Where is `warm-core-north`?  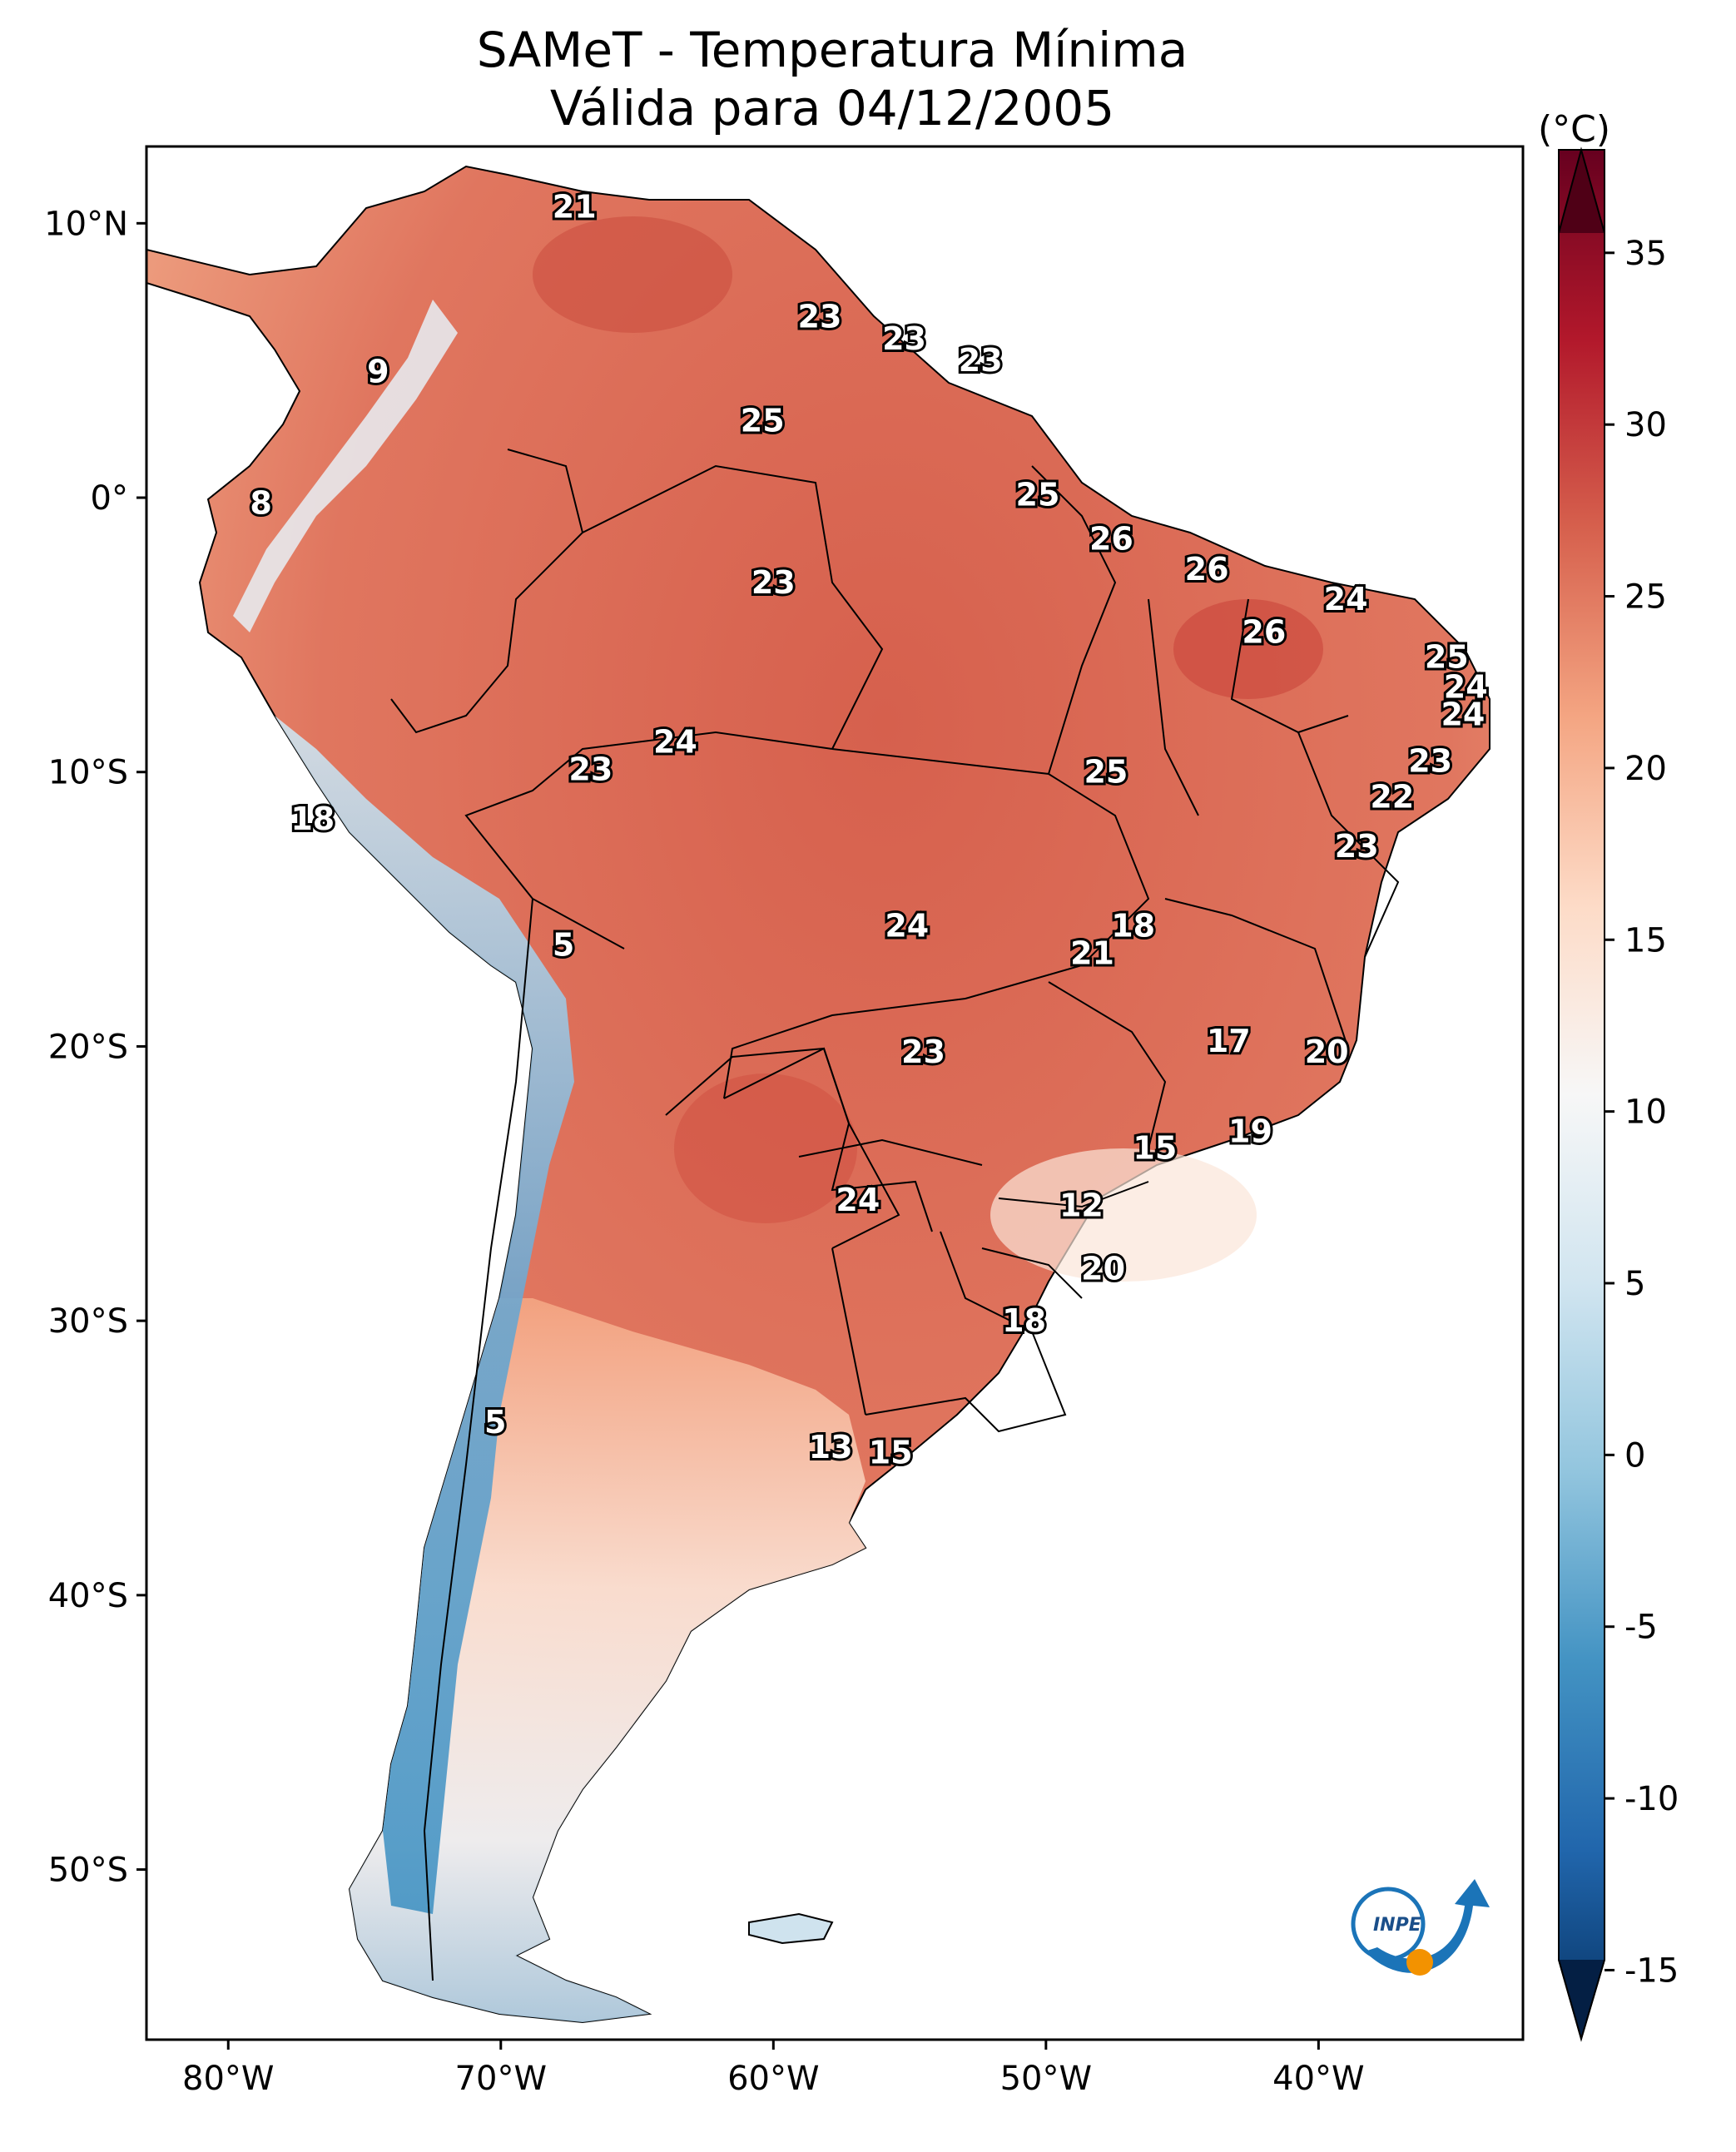
warm-core-north is located at coordinates (632, 274).